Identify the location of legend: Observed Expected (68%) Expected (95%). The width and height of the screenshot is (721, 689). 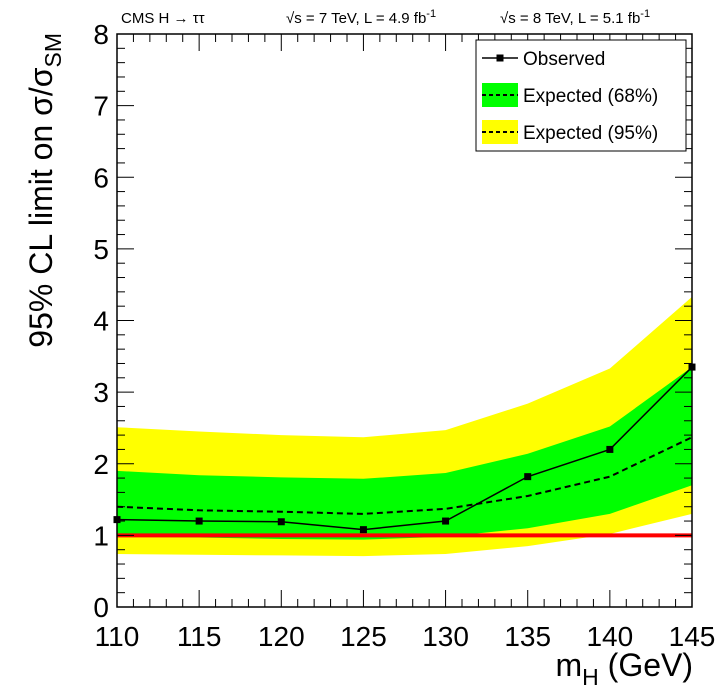
(581, 95).